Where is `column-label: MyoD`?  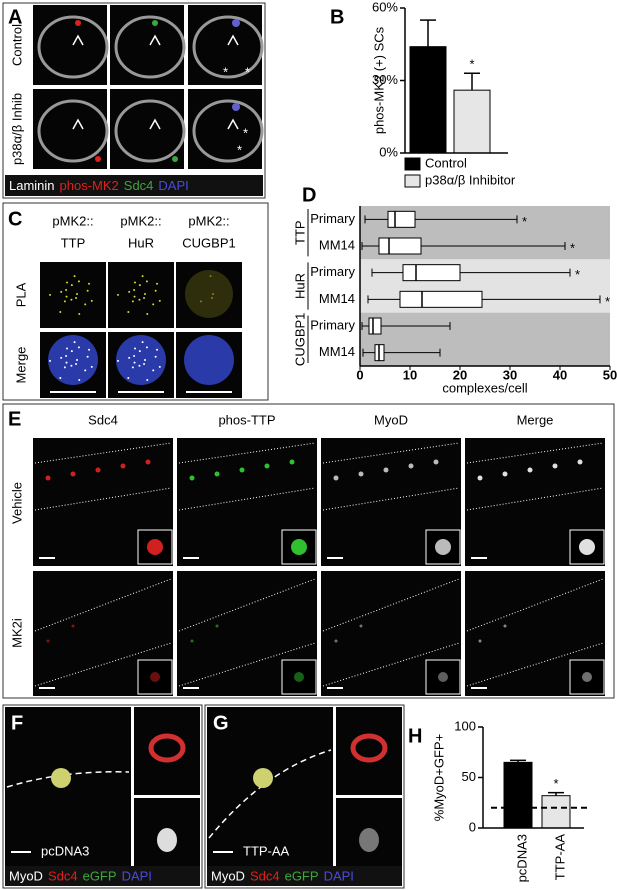
column-label: MyoD is located at coordinates (391, 419).